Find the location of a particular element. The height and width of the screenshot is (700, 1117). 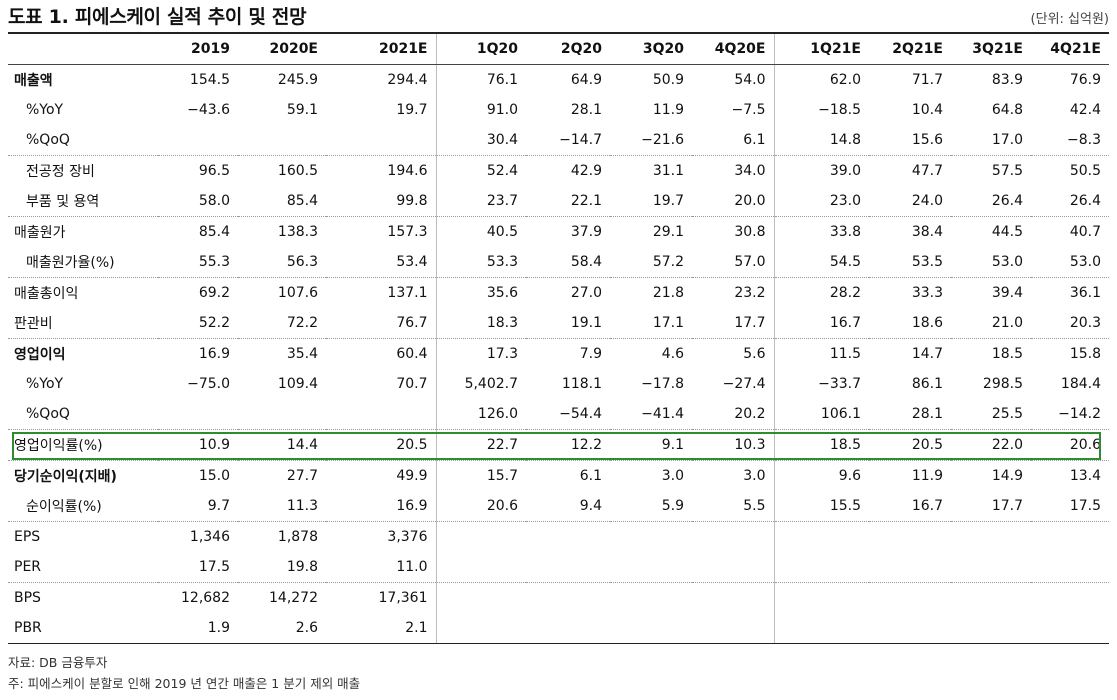

row-label: BPS is located at coordinates (27, 598).